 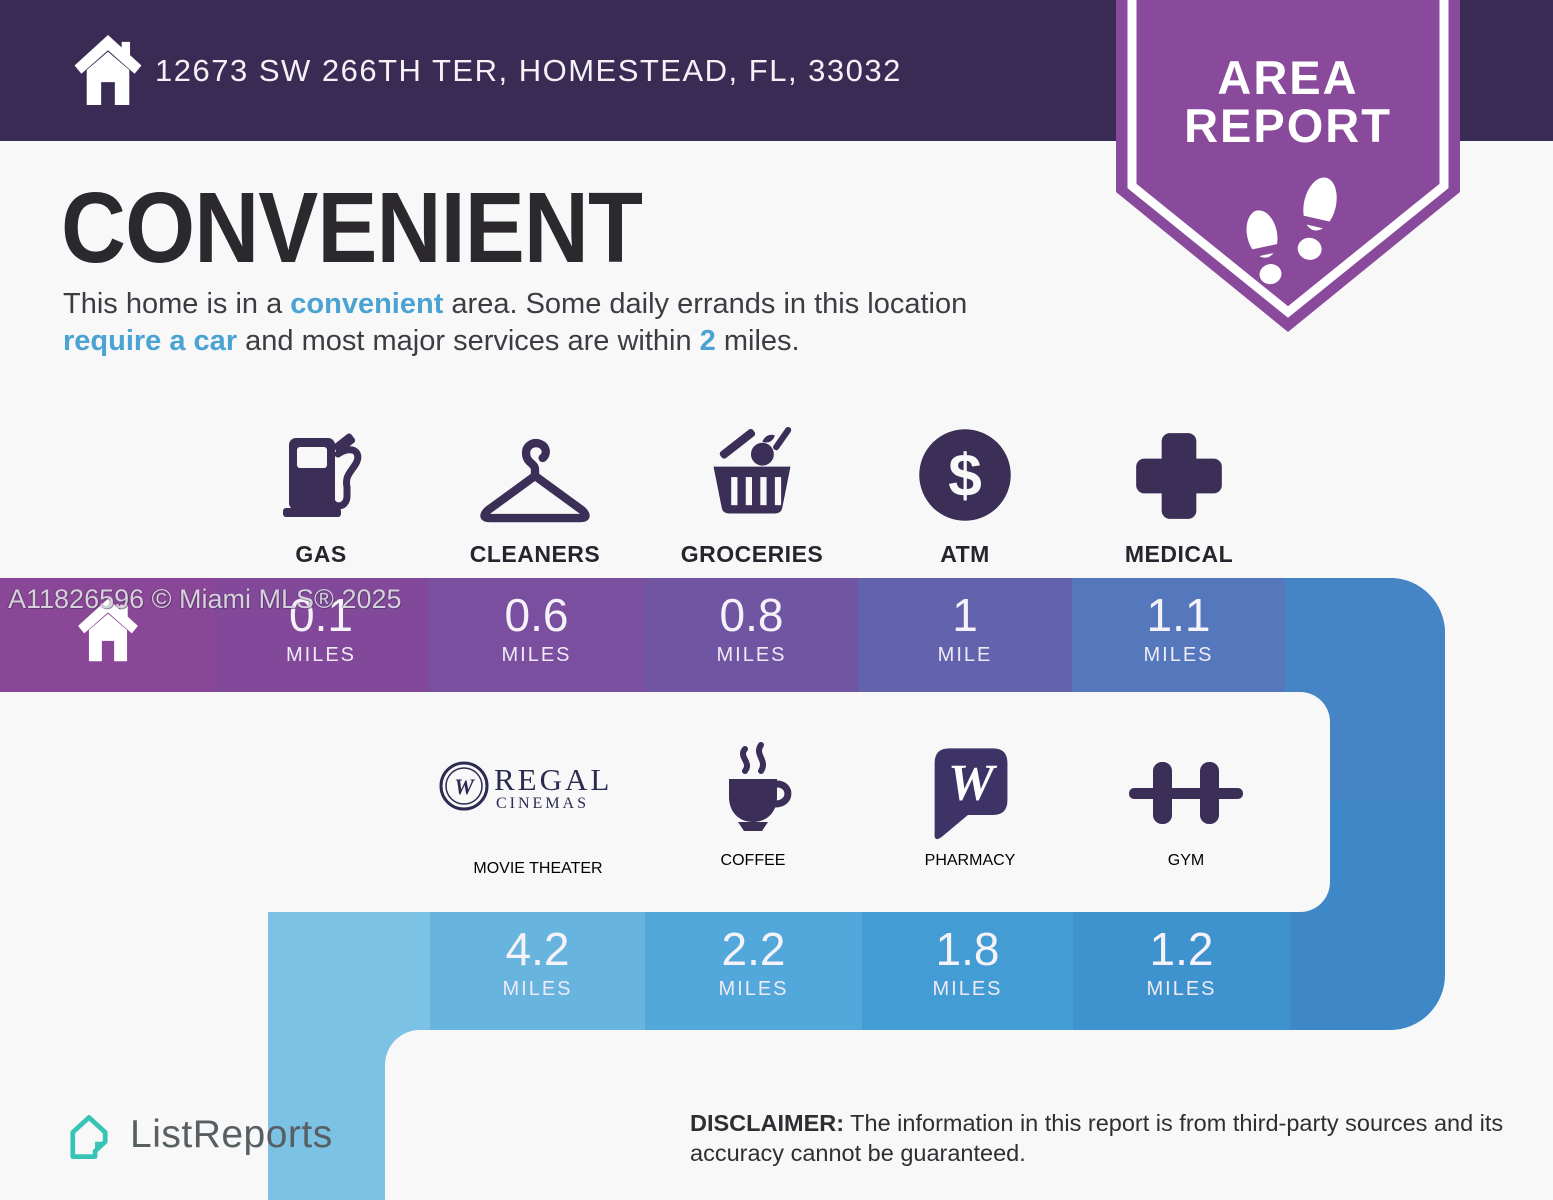 I want to click on amenity-label: COFFEE, so click(x=753, y=860).